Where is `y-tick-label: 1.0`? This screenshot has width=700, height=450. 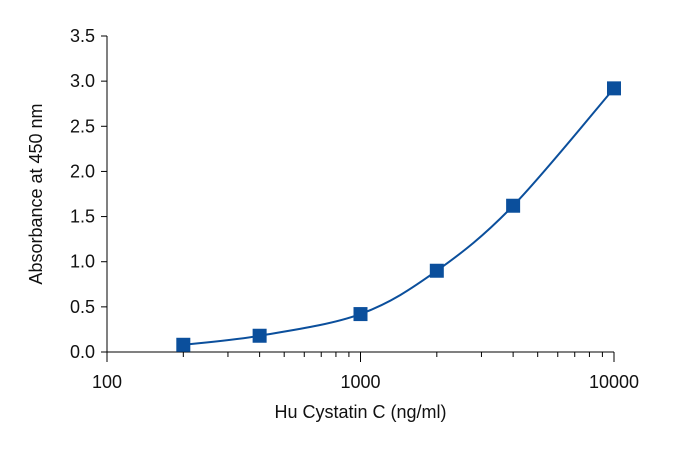 y-tick-label: 1.0 is located at coordinates (82, 262).